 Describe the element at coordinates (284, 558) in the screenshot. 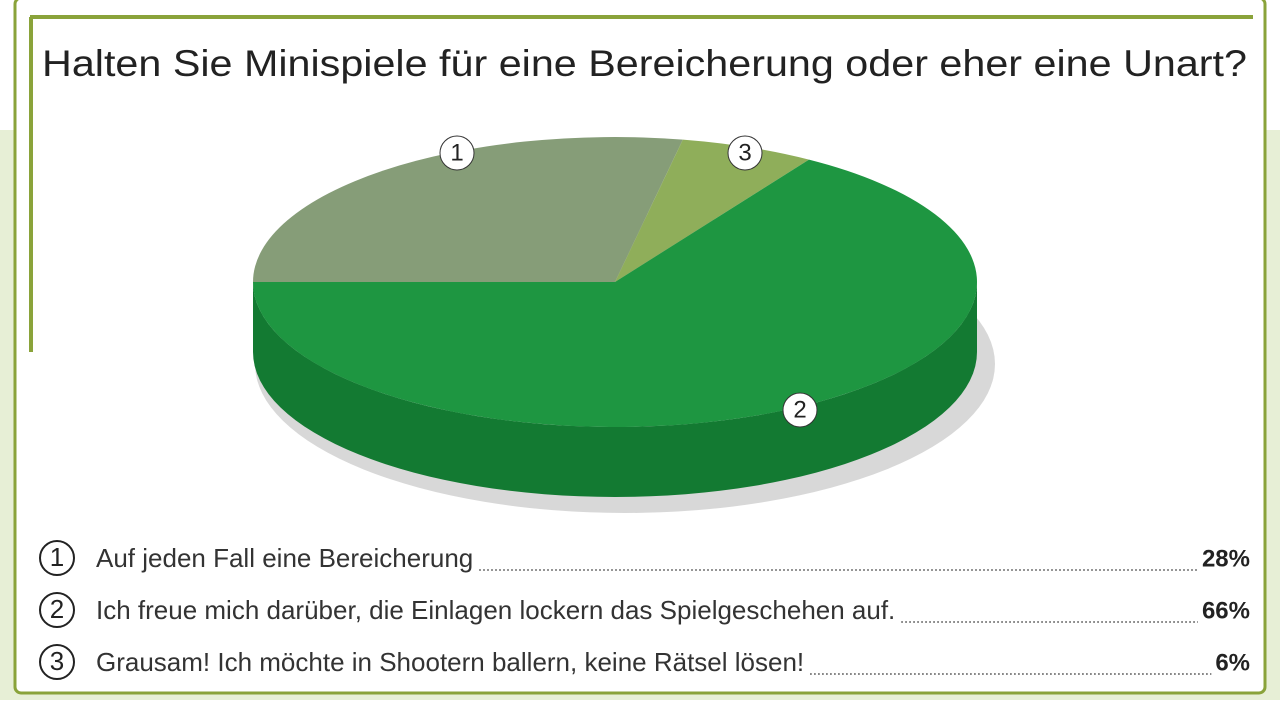

I see `legend-label: Auf jeden Fall eine Bereicherung` at that location.